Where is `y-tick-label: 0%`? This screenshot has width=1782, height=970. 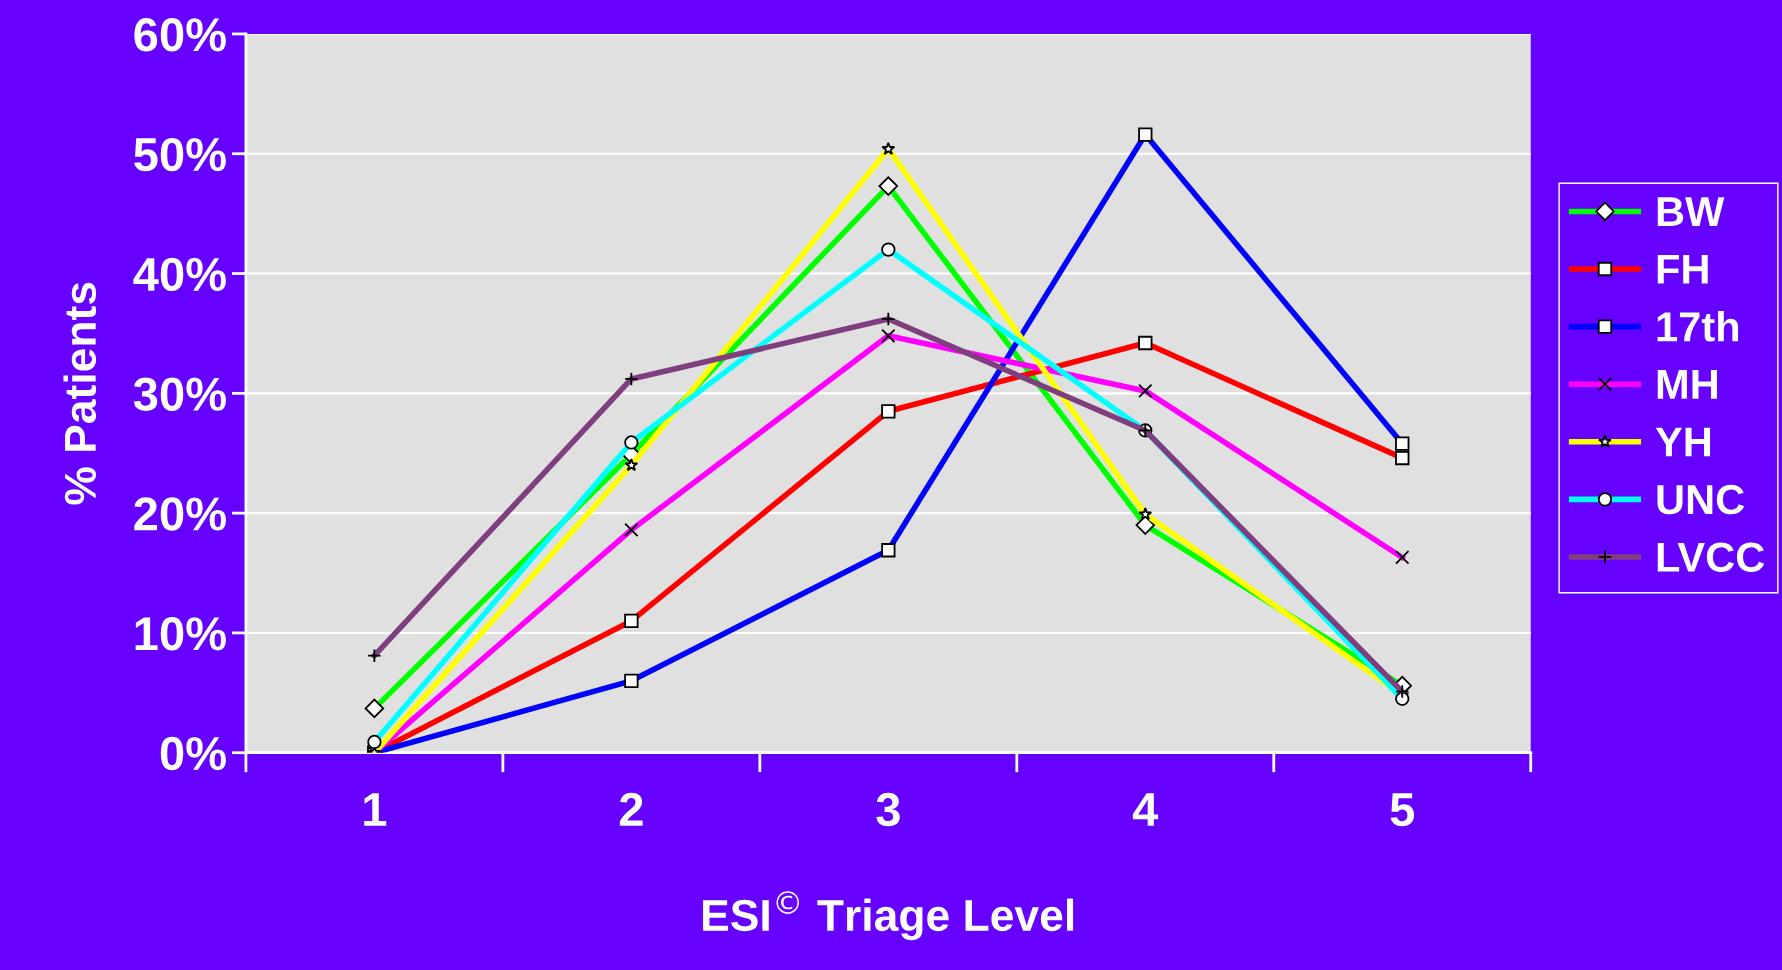 y-tick-label: 0% is located at coordinates (193, 753).